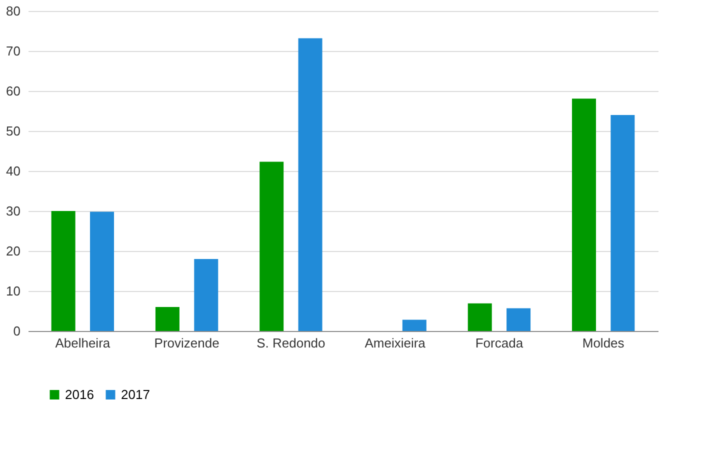  What do you see at coordinates (13, 291) in the screenshot?
I see `y-tick-label: 10` at bounding box center [13, 291].